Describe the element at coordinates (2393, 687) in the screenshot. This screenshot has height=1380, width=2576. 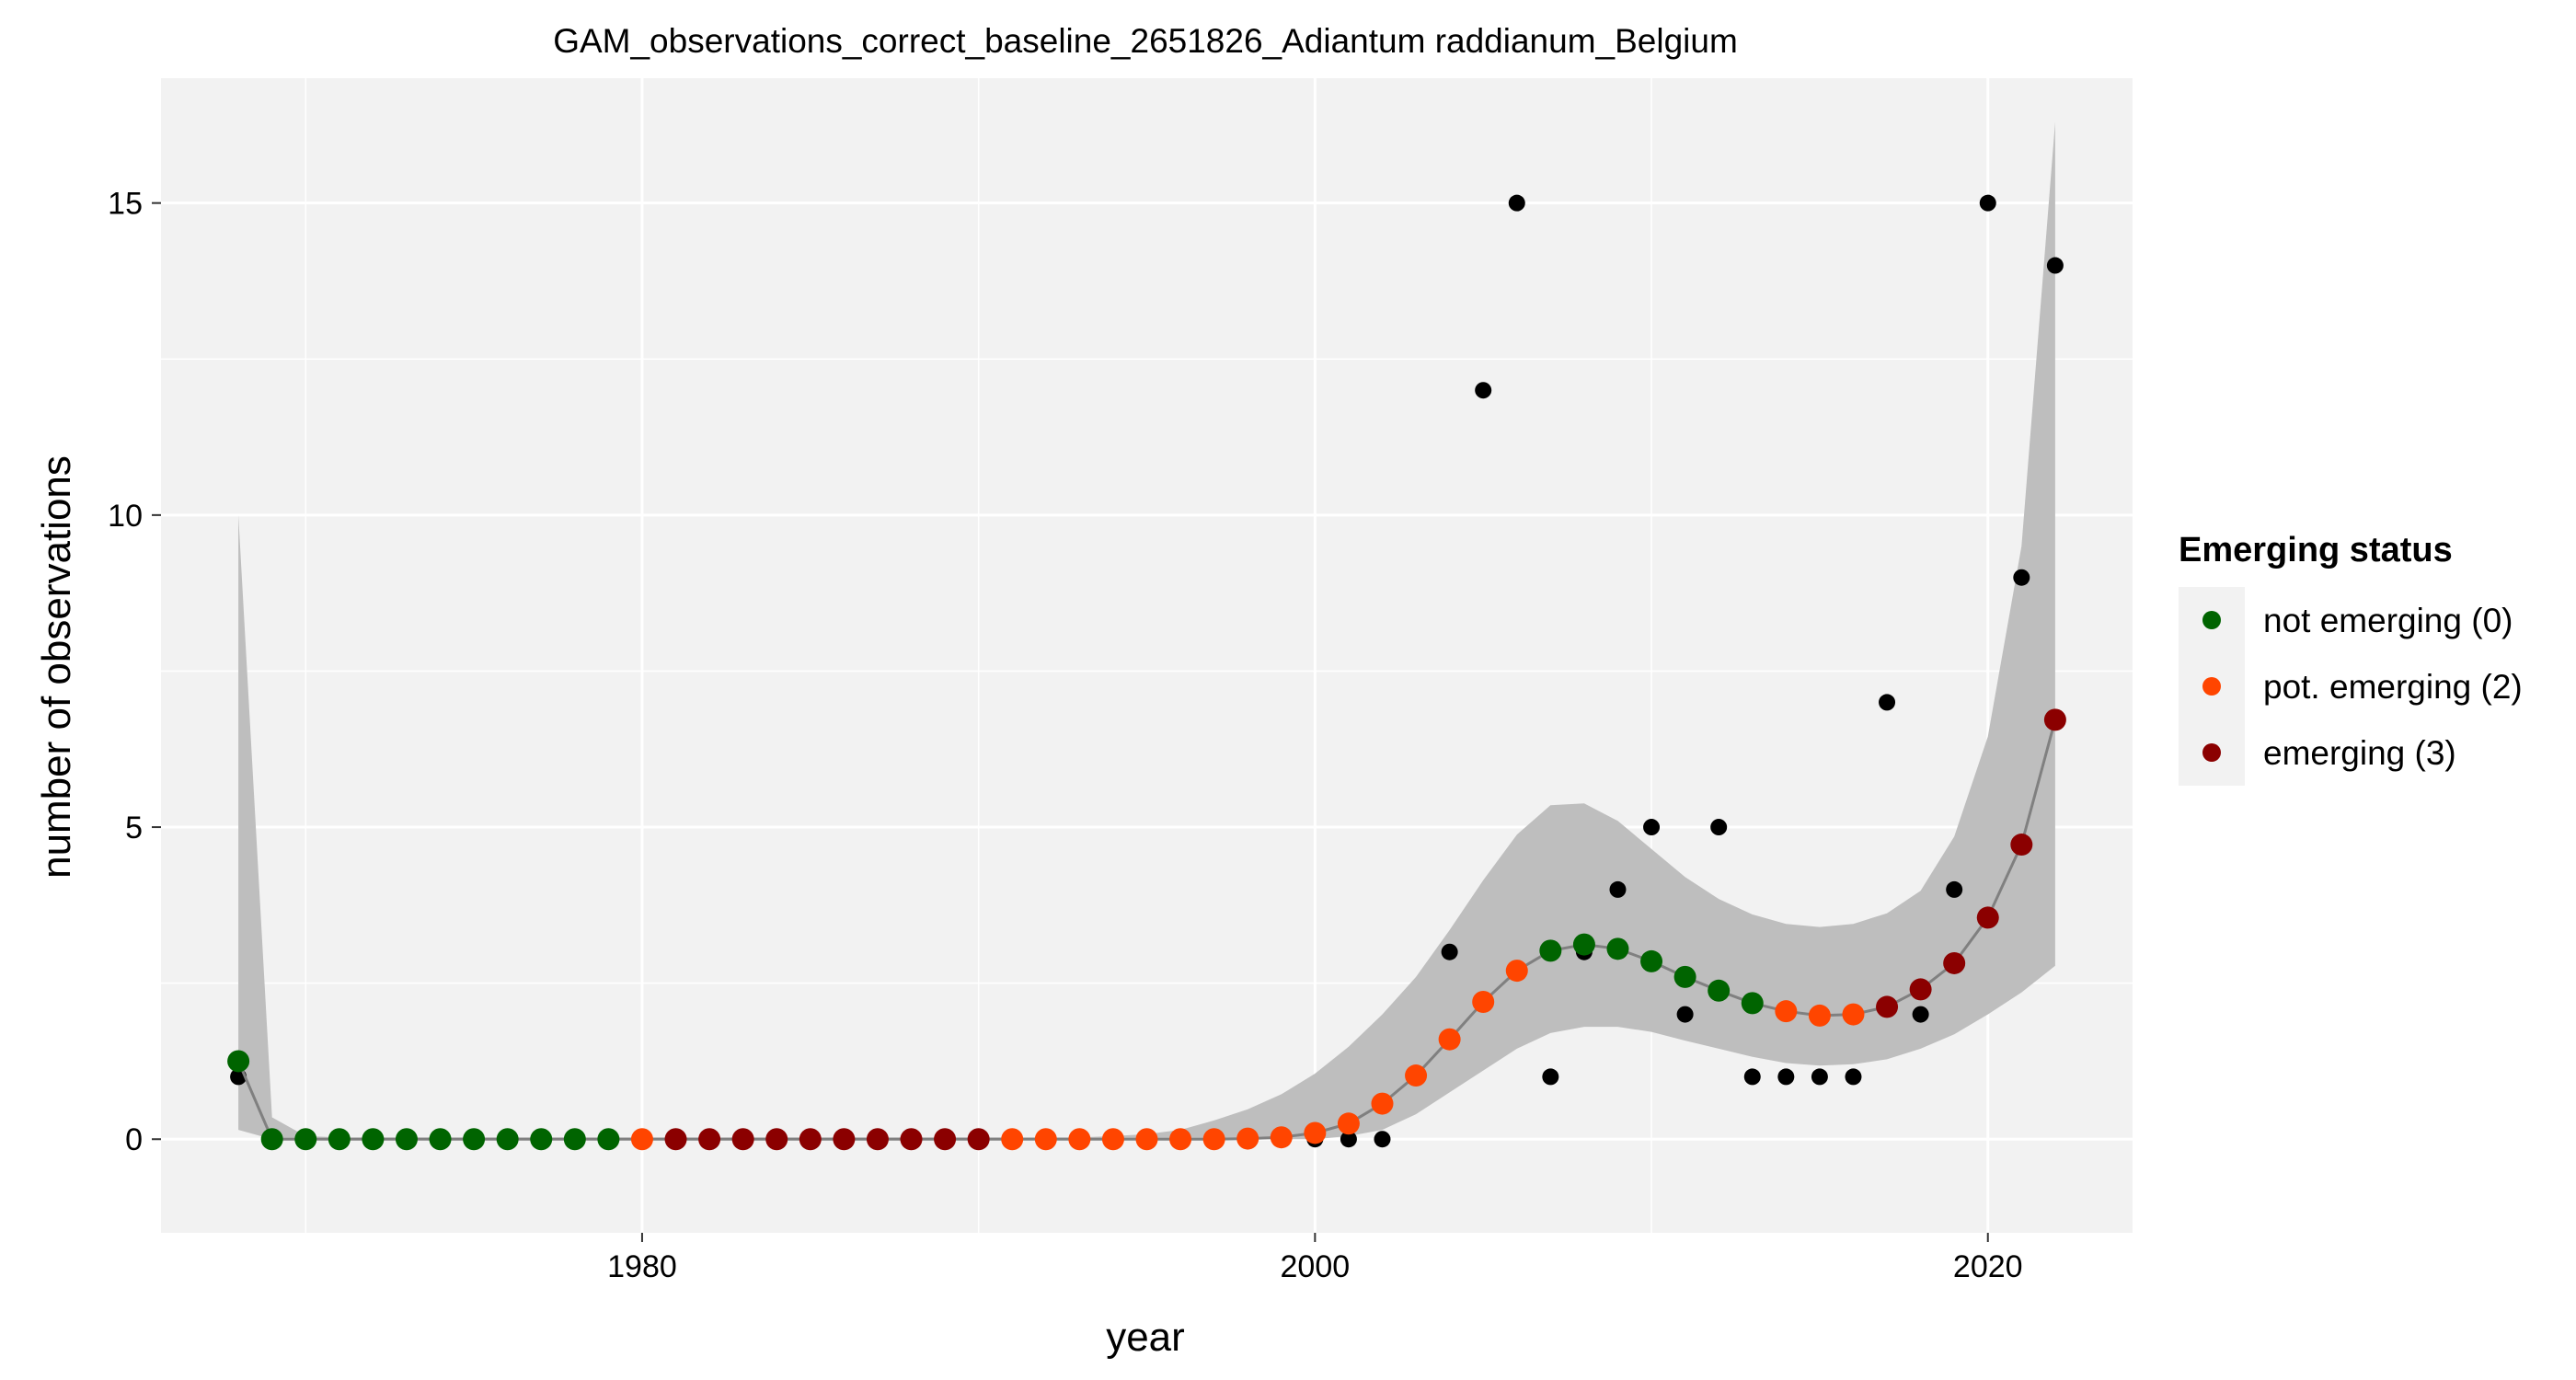
I see `legend-label-pot-emerging: pot. emerging (2)` at that location.